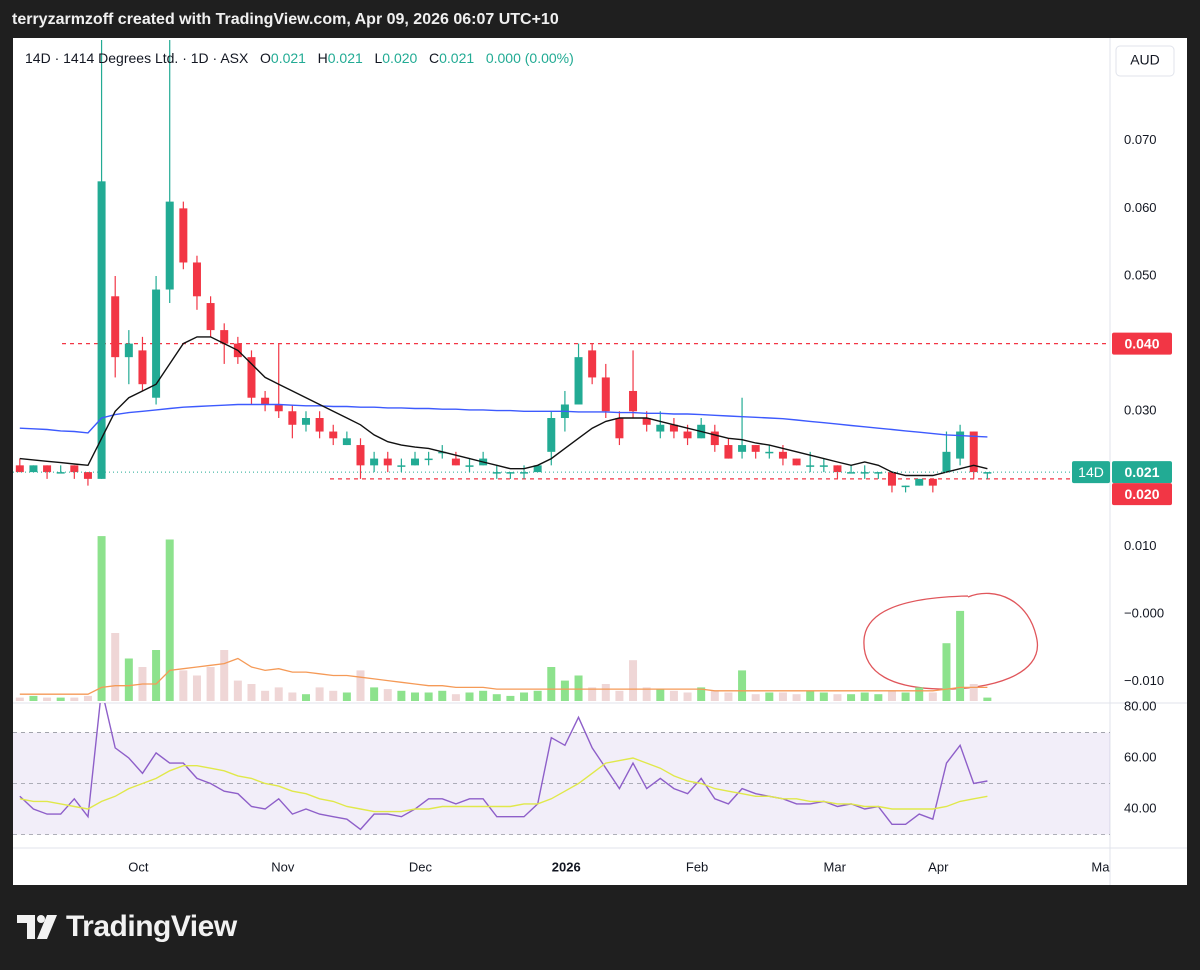 The image size is (1200, 970). I want to click on symbol-tag-box, so click(1091, 472).